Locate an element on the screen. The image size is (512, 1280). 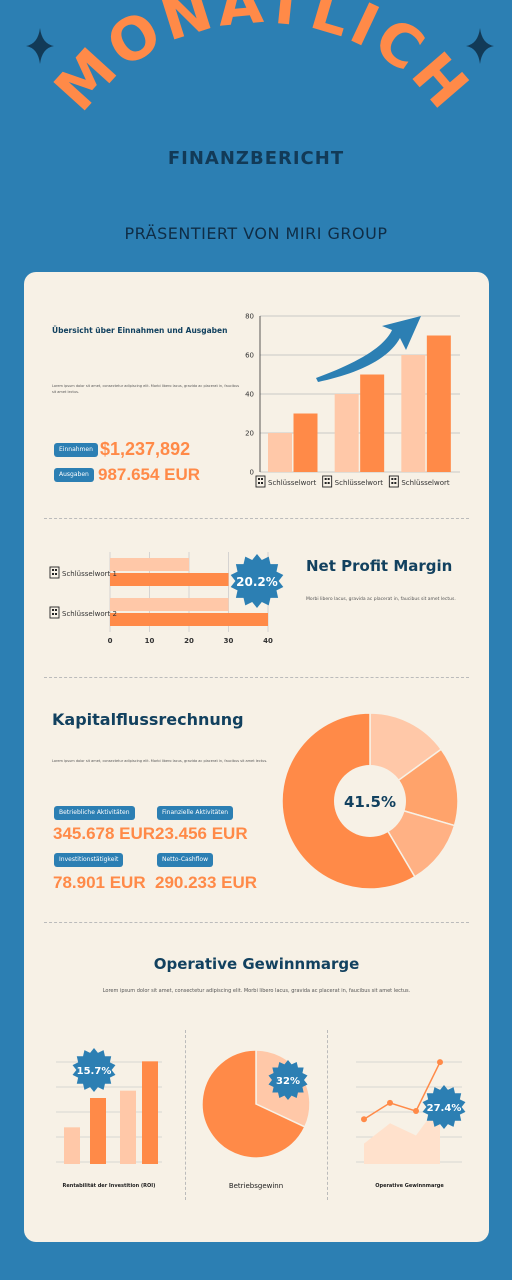
cashflow-item-label-3: Netto-Cashflow is located at coordinates (185, 860).